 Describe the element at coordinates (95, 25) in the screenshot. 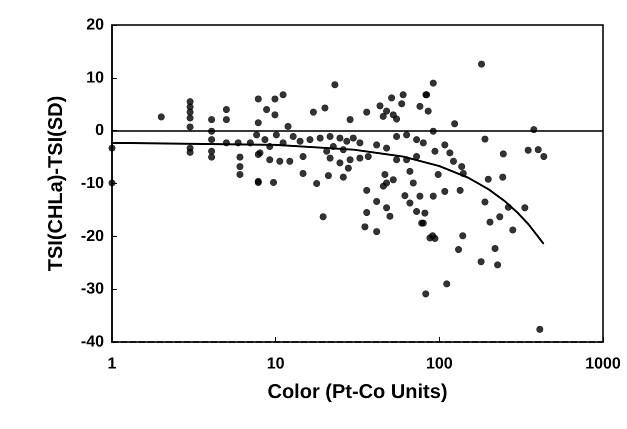

I see `y-tick-label: 20` at that location.